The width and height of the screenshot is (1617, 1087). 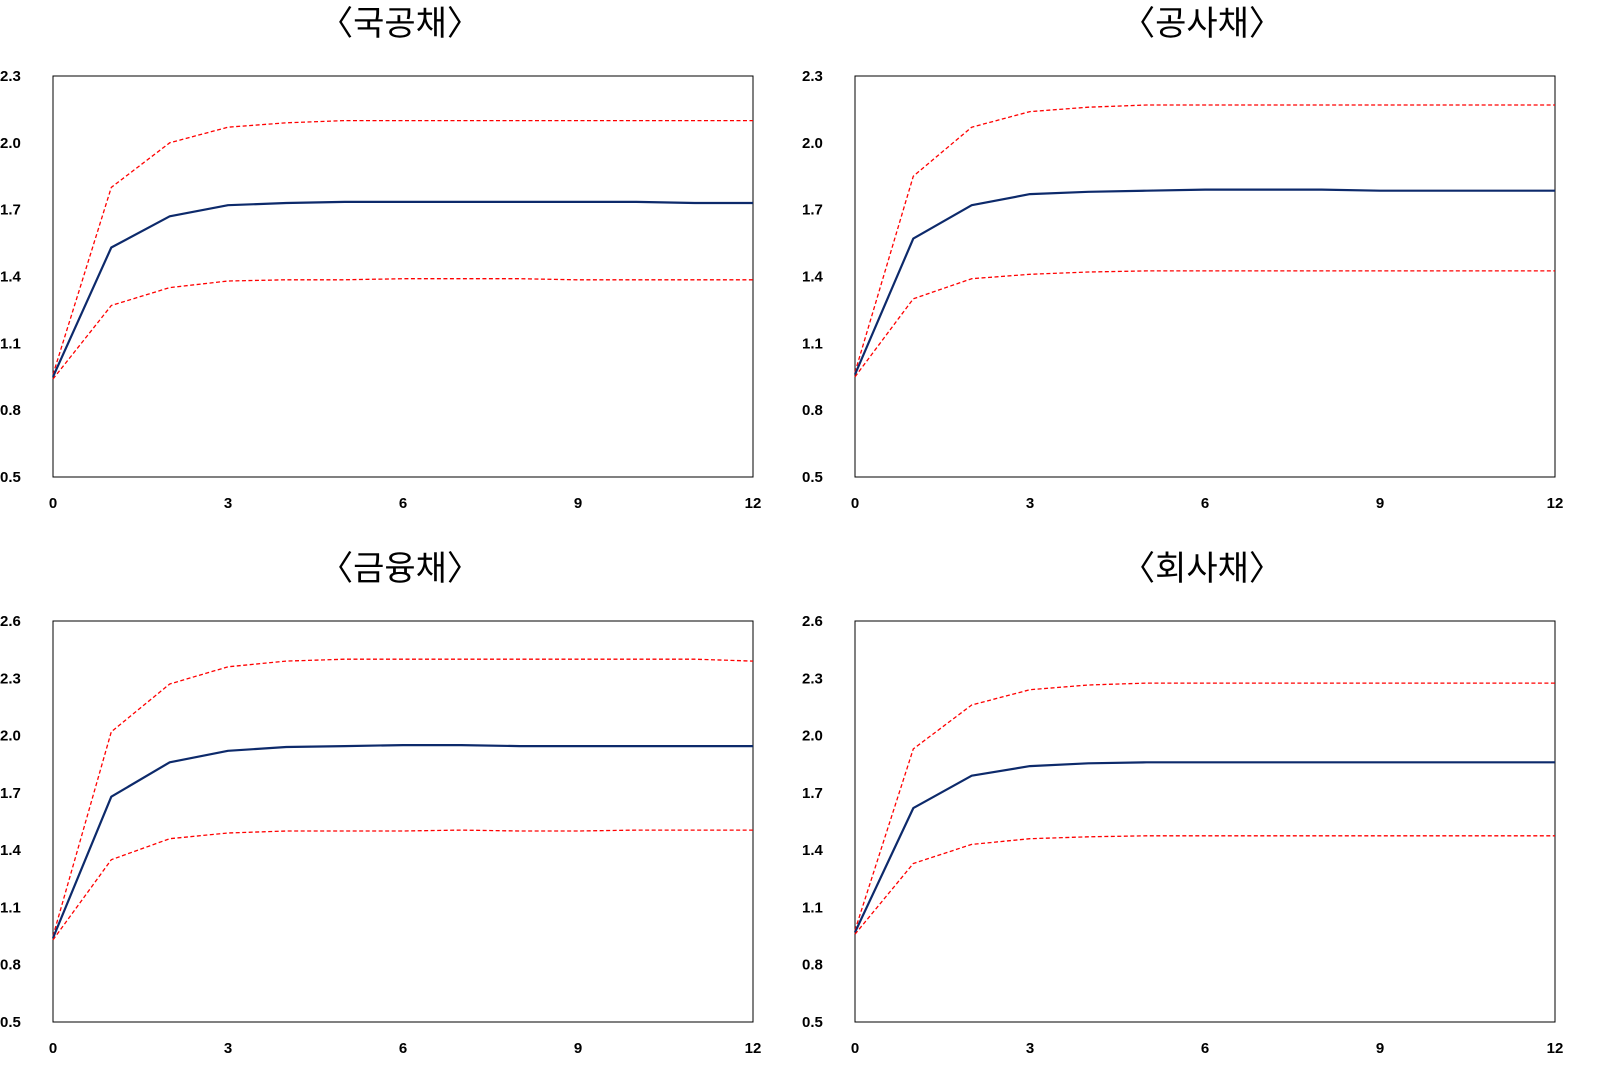 I want to click on chart-title: 〈금융채〉, so click(x=400, y=569).